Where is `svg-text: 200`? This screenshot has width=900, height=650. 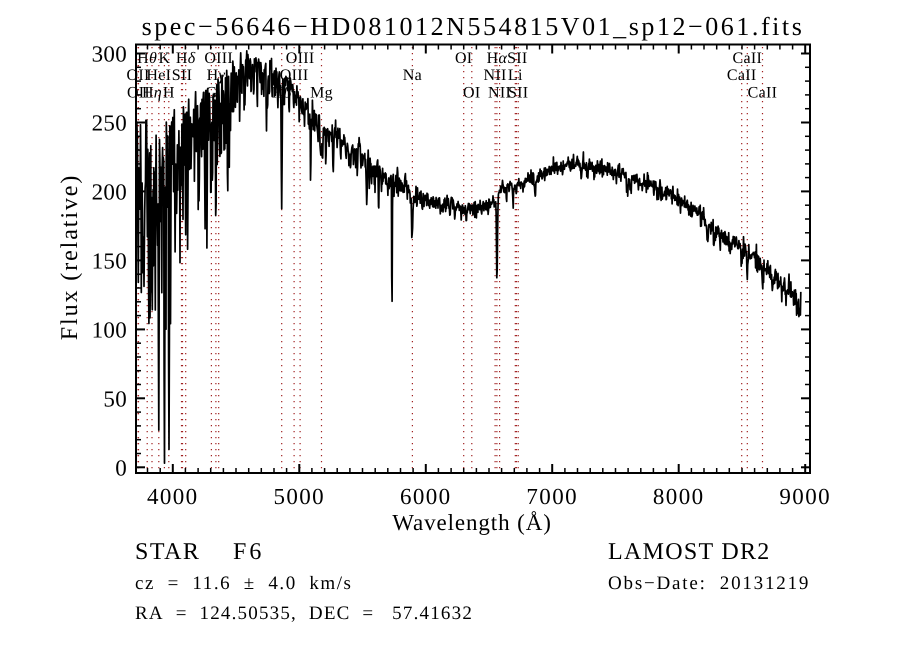
svg-text: 200 is located at coordinates (109, 191).